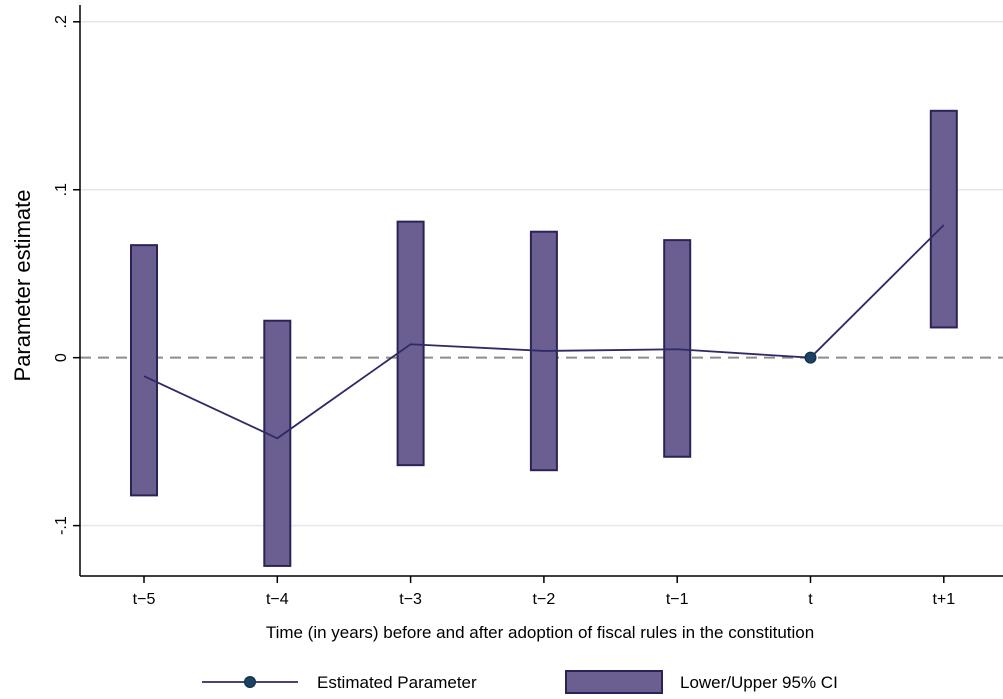 The width and height of the screenshot is (1003, 699). What do you see at coordinates (61, 357) in the screenshot?
I see `y-tick-label: 0` at bounding box center [61, 357].